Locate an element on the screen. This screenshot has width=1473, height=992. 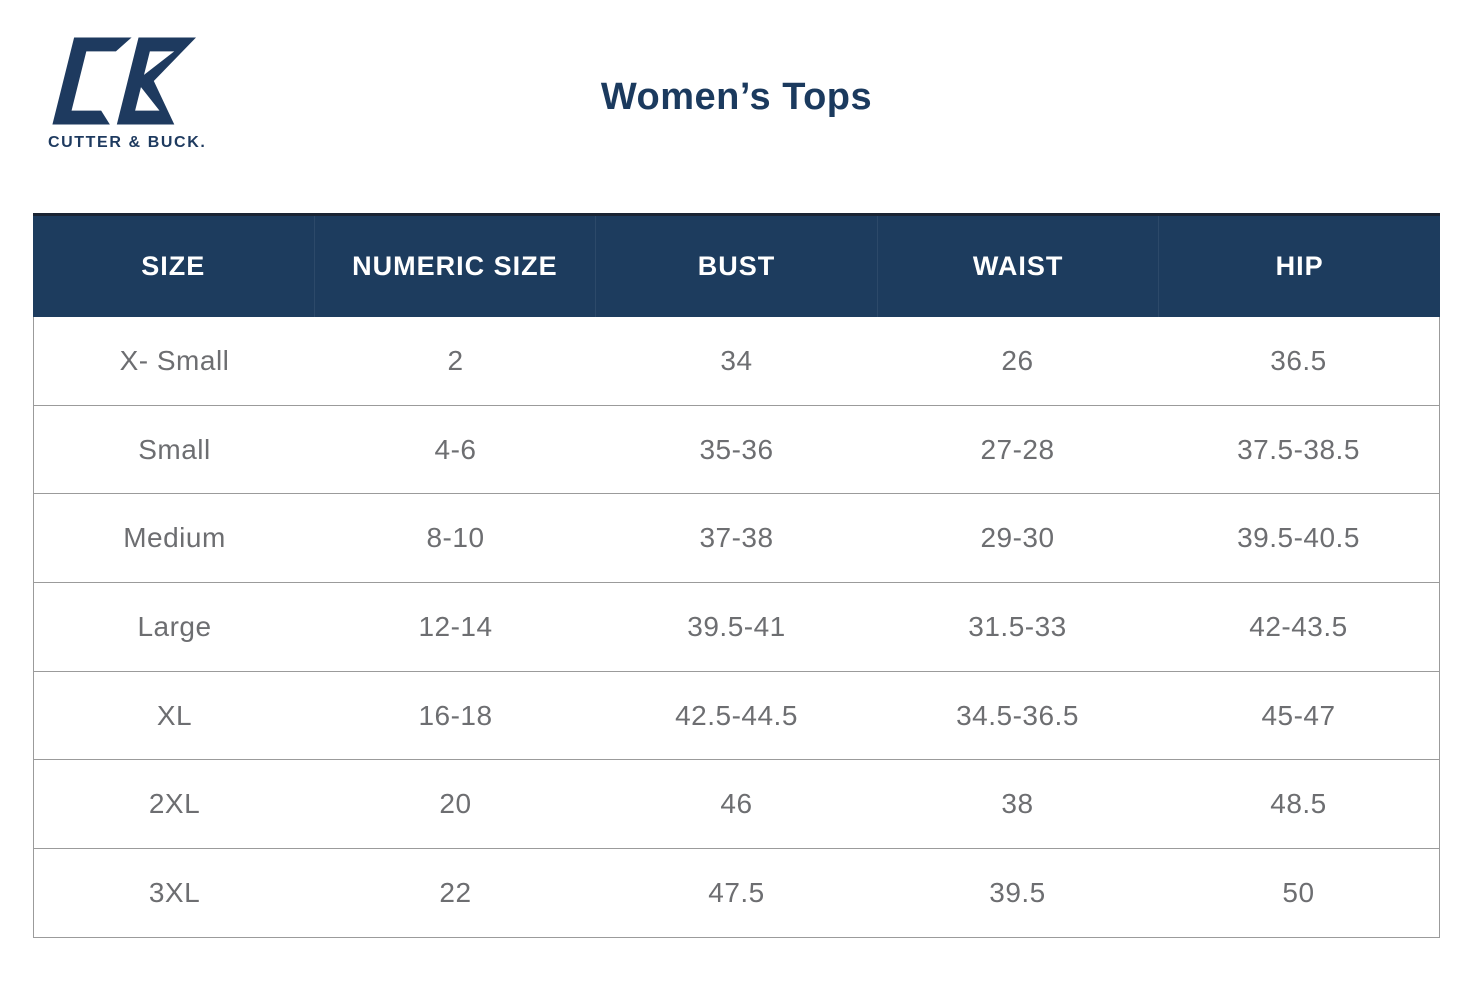
cell-numeric: 22 is located at coordinates (455, 892).